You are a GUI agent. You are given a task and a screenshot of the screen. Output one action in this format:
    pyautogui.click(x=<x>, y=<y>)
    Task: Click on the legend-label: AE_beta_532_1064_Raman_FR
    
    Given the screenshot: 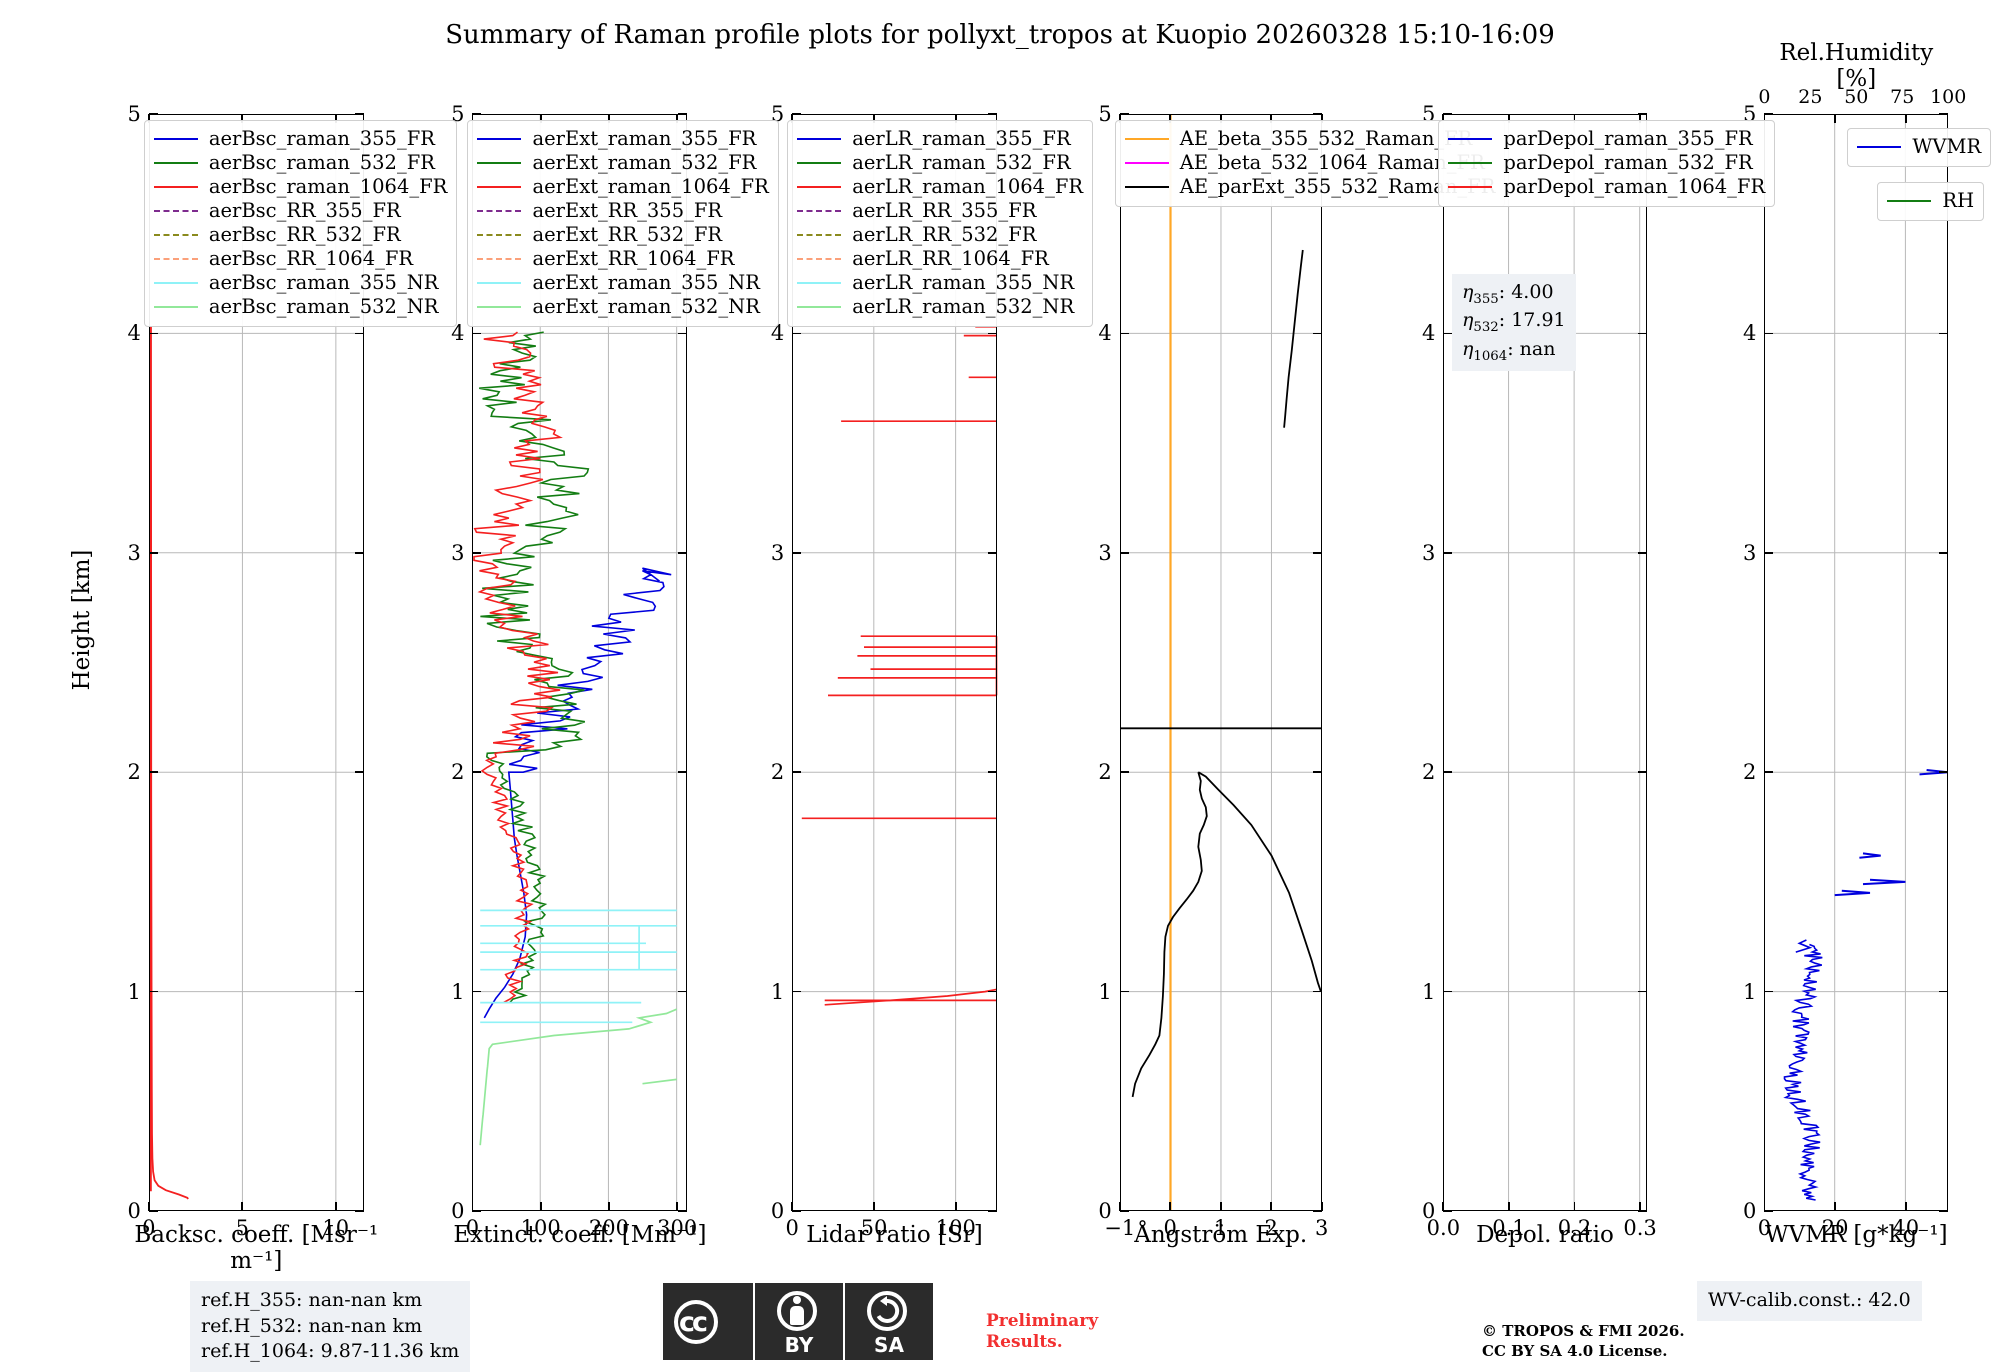 What is the action you would take?
    pyautogui.click(x=1332, y=163)
    